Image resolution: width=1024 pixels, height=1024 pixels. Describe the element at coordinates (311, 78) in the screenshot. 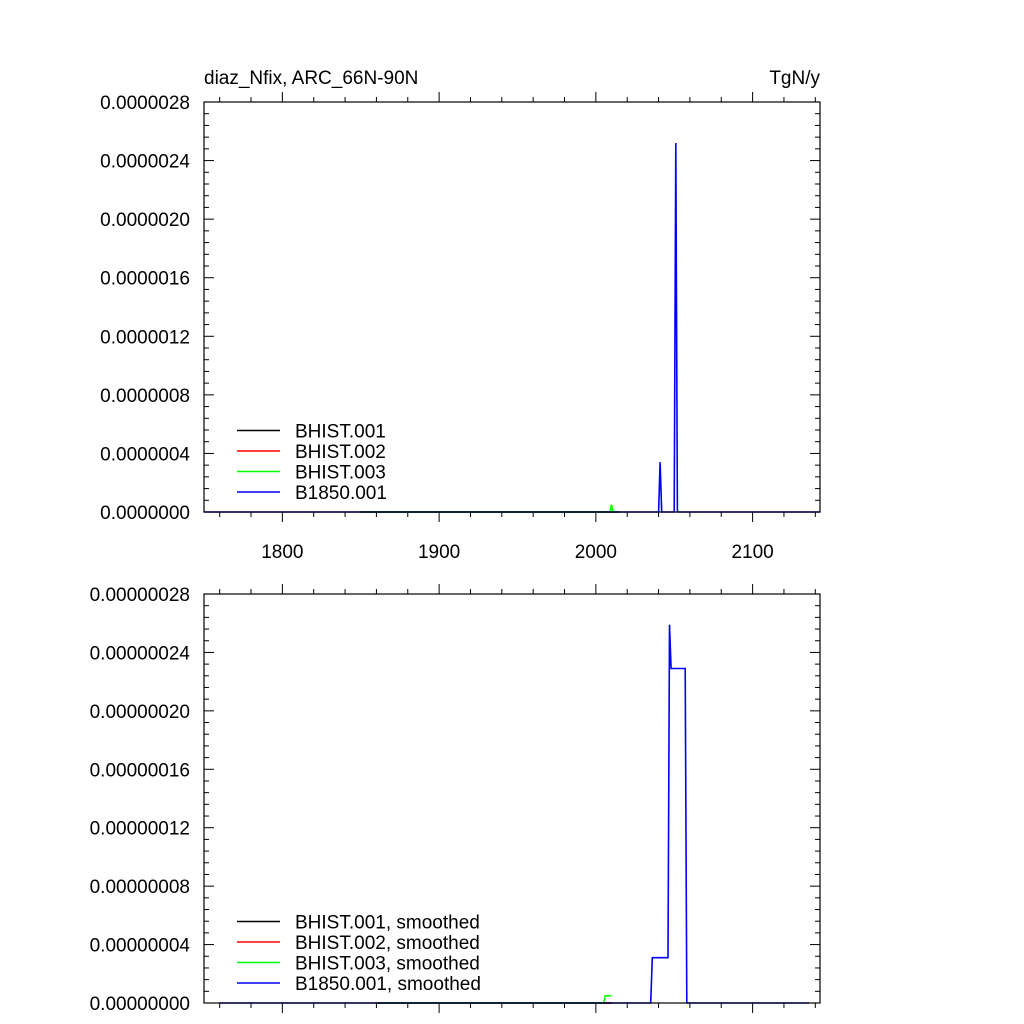

I see `top-title-left: diaz_Nfix, ARC_66N-90N` at that location.